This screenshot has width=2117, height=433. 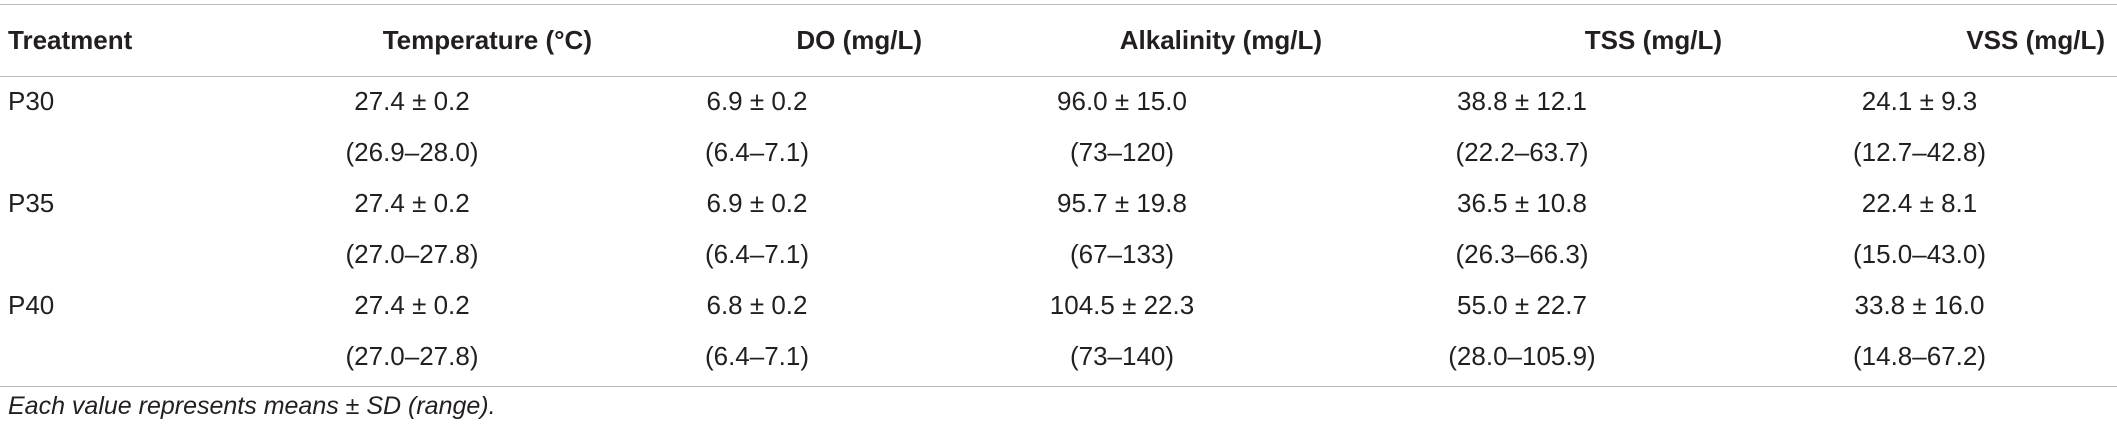 I want to click on column-header-do: DO (mg/L), so click(x=859, y=40).